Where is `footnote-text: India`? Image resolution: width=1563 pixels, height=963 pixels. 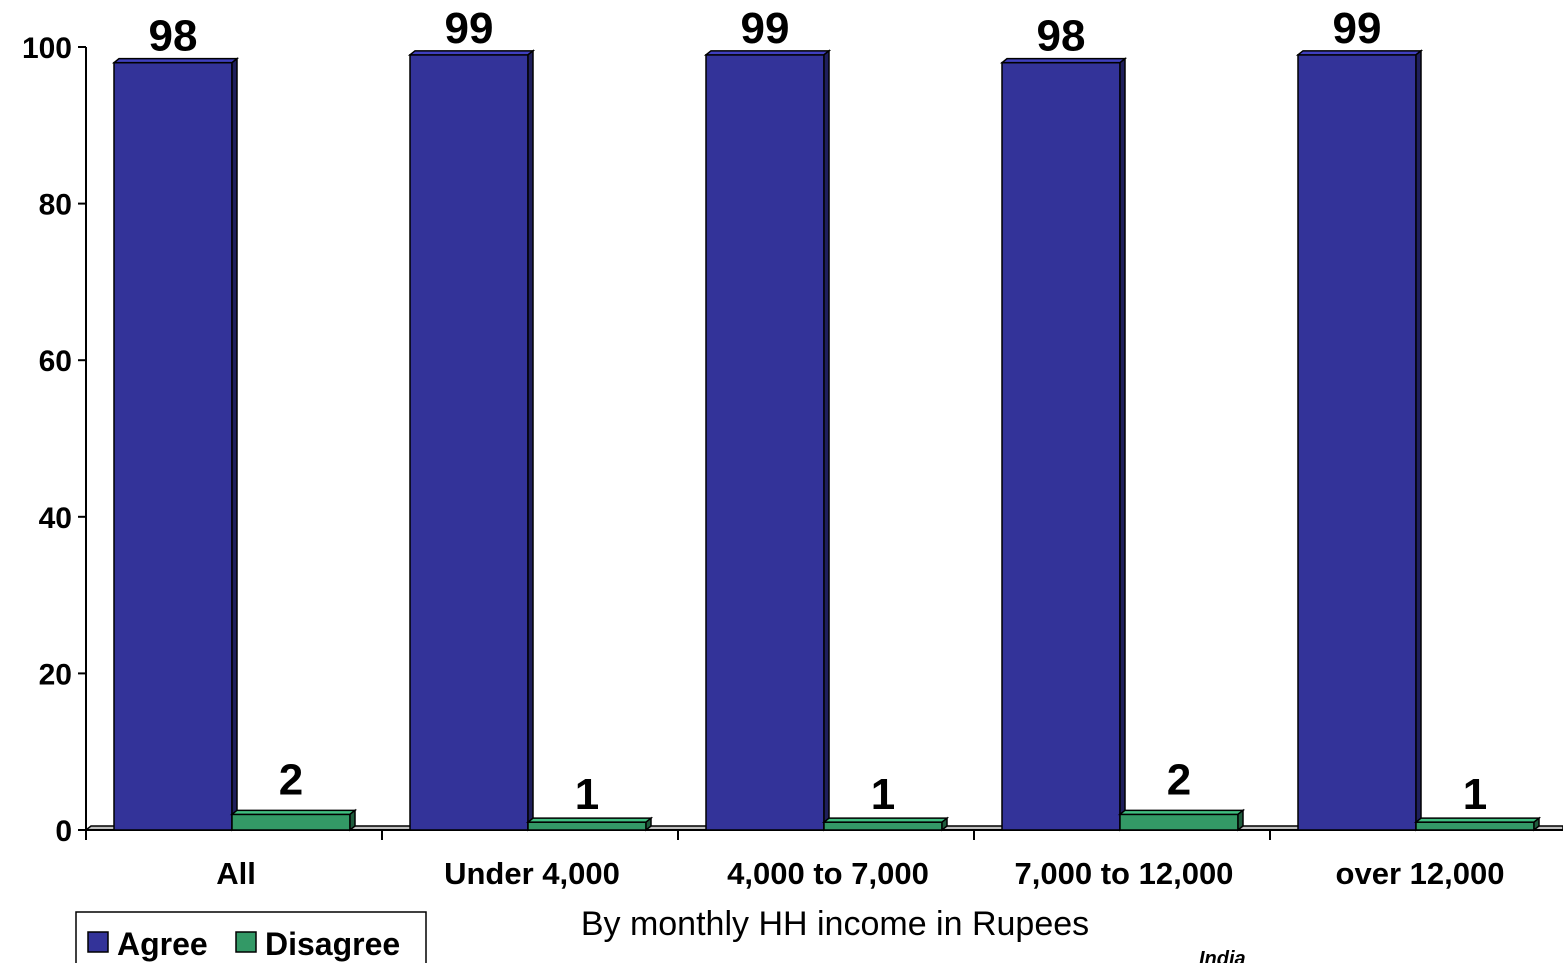
footnote-text: India is located at coordinates (1222, 955).